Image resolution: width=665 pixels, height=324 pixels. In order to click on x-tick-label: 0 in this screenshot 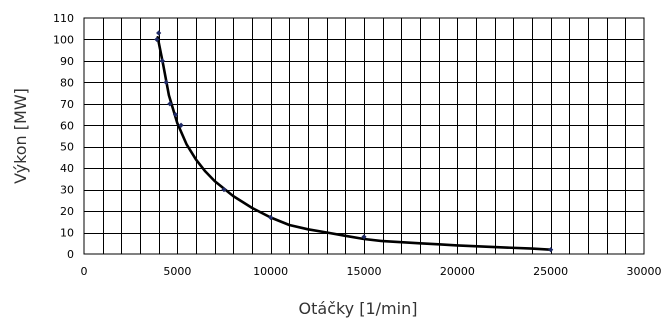, I will do `click(84, 271)`.